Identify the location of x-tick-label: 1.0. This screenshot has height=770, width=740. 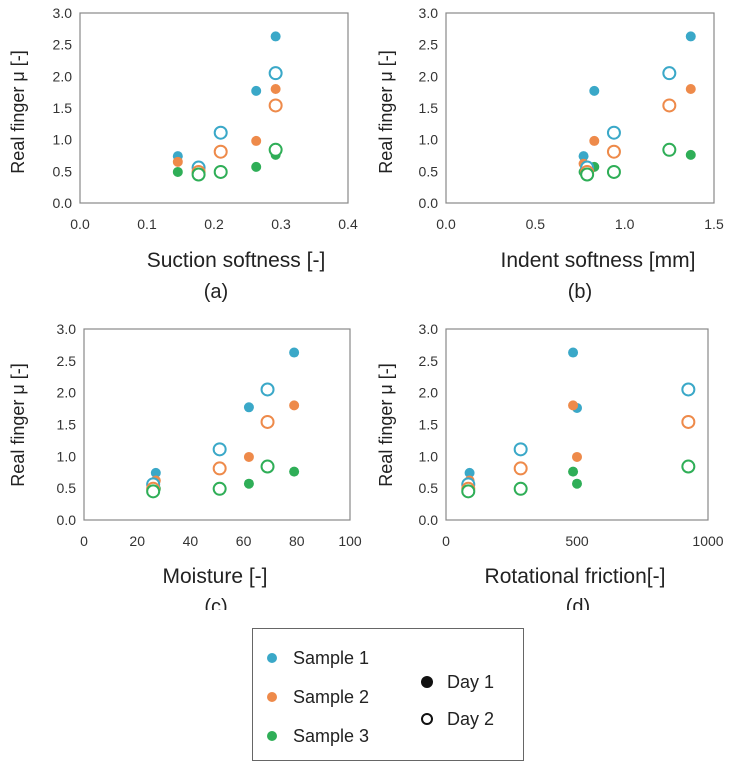
(625, 224).